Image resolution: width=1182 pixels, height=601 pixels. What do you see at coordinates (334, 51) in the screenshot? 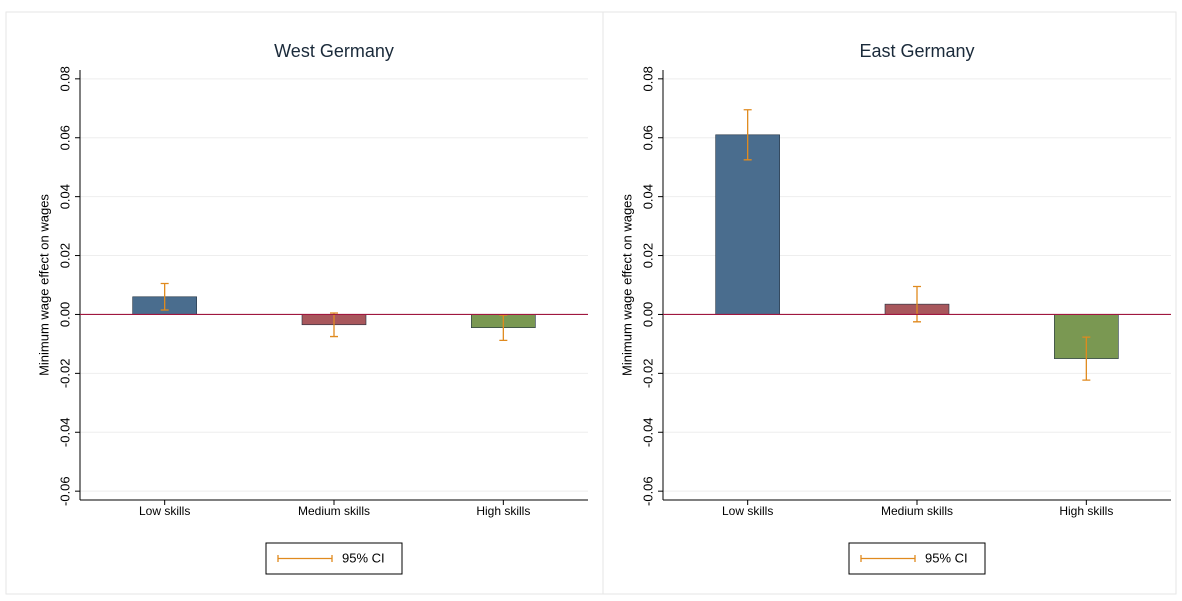
I see `chart-title: West Germany` at bounding box center [334, 51].